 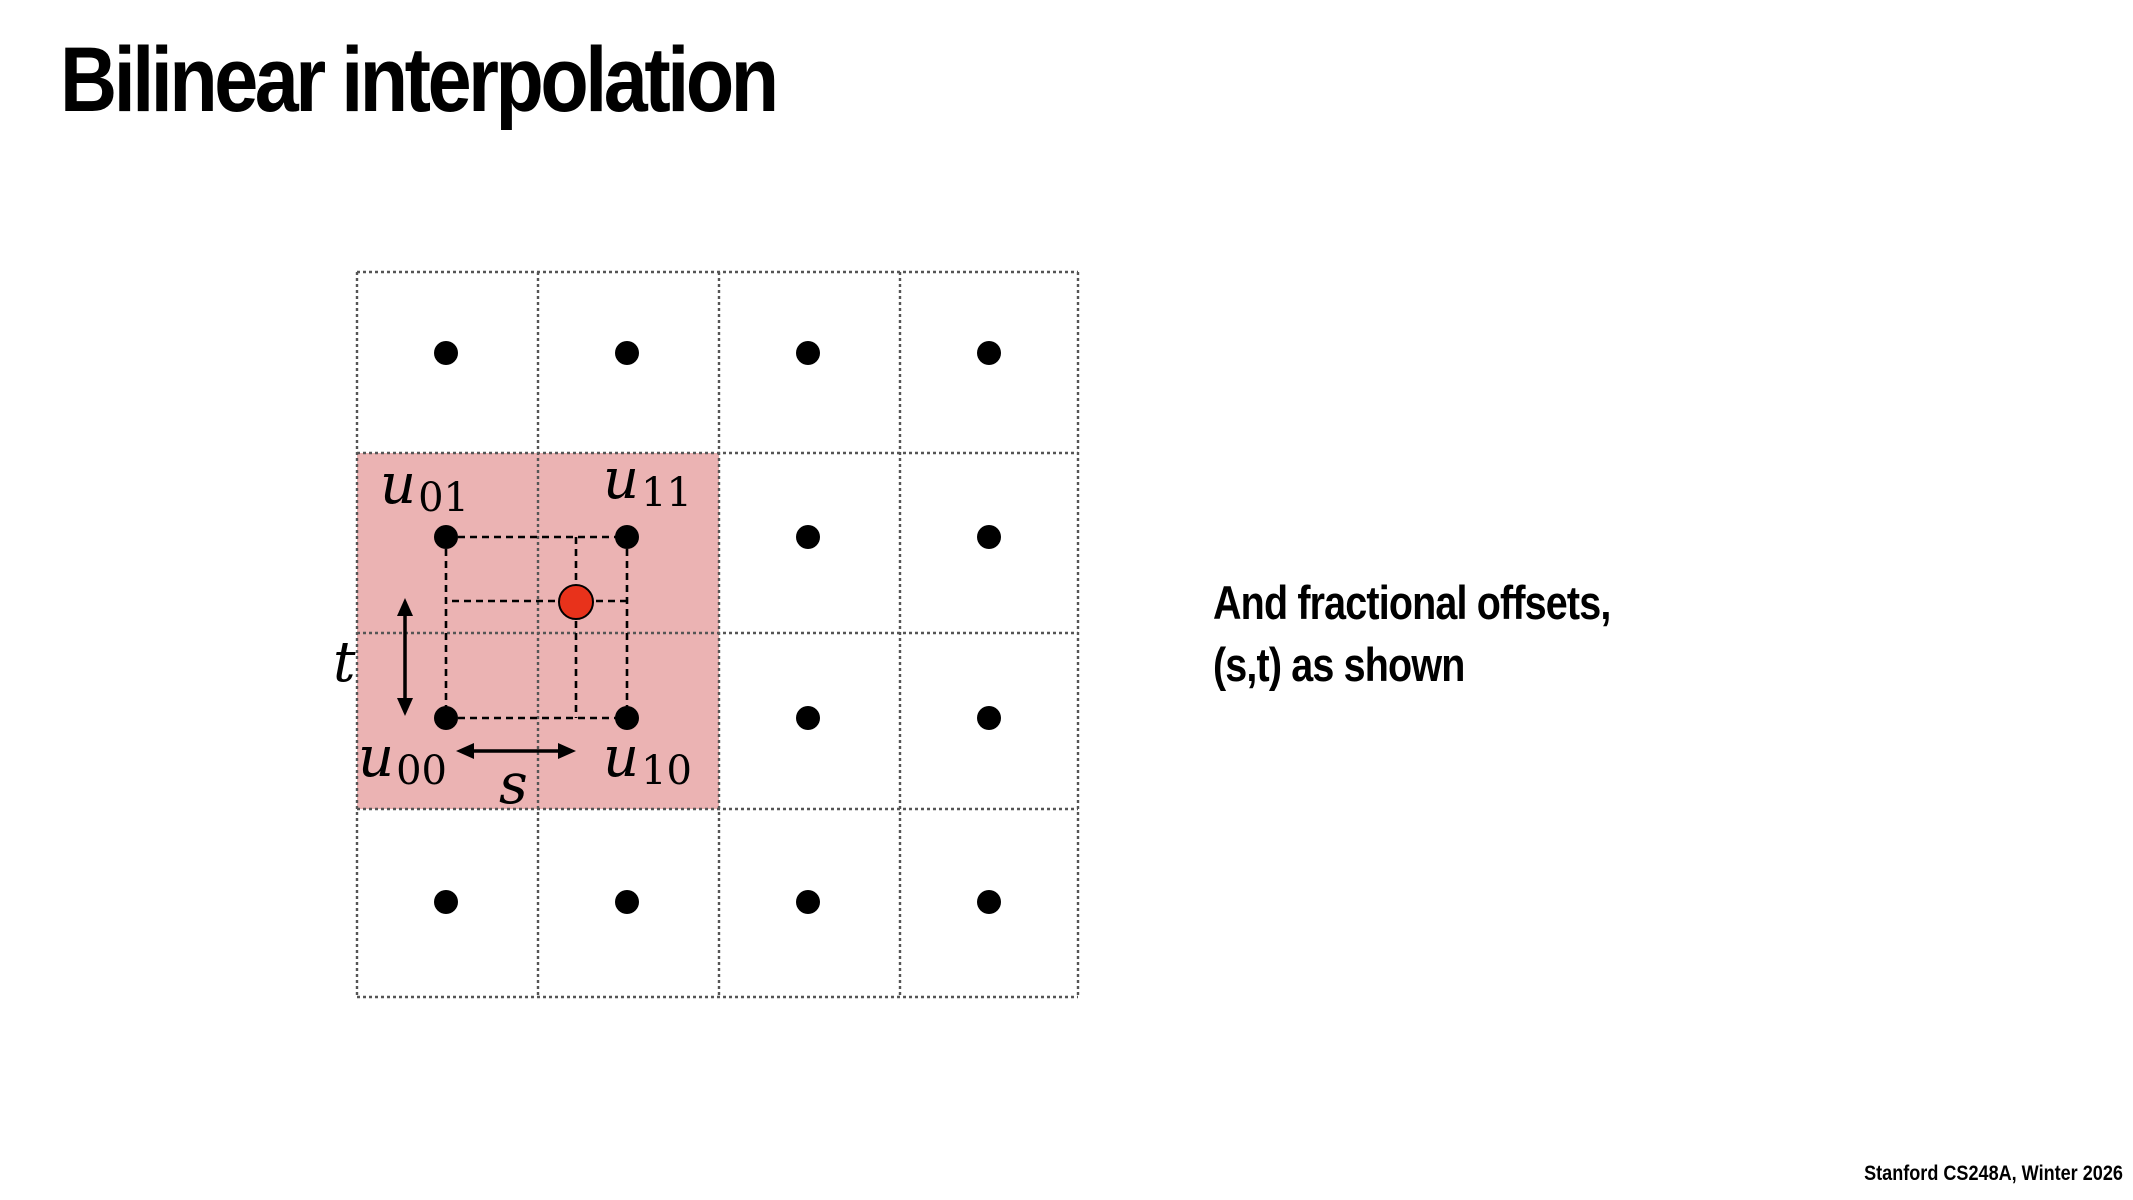 I want to click on texel-point-u10, so click(x=627, y=718).